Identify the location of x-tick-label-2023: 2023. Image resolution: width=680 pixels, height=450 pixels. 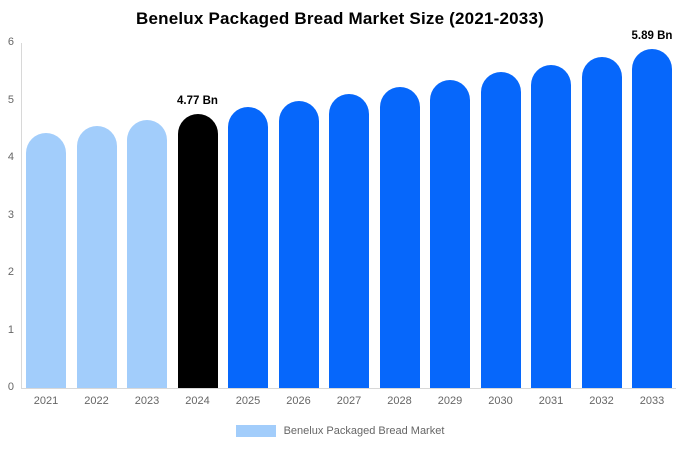
(147, 401).